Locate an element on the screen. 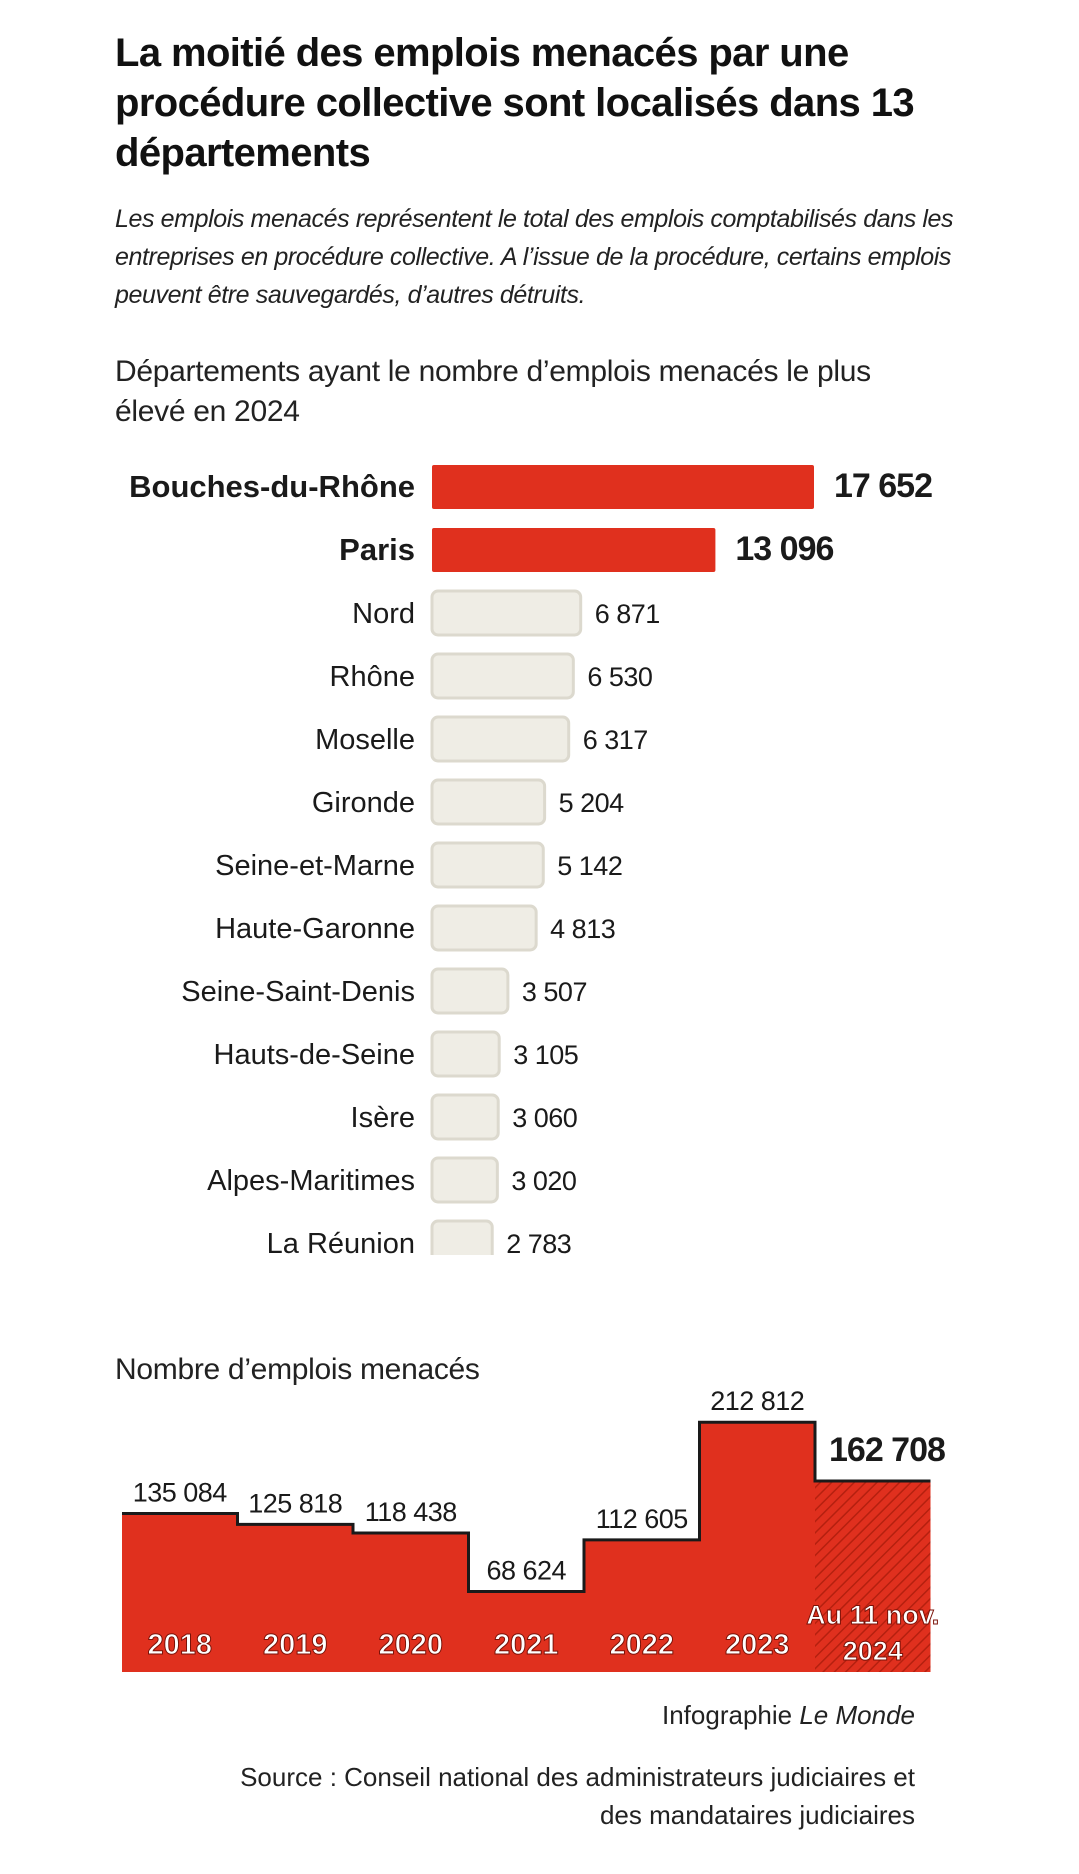  step-value-label: 68 624 is located at coordinates (526, 1570).